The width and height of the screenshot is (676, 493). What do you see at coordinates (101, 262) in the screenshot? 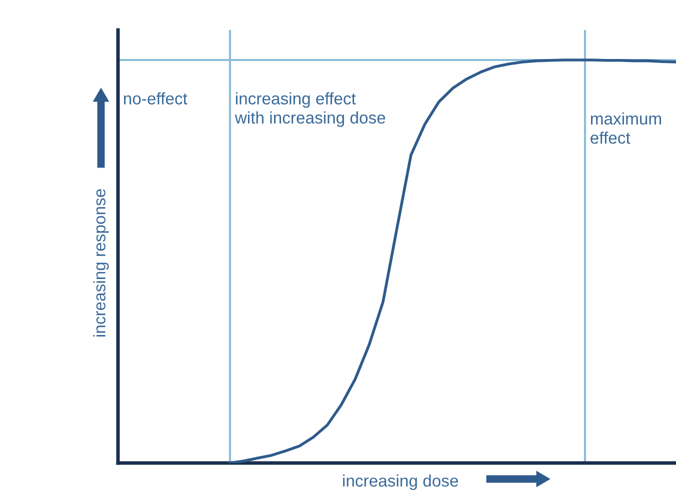
I see `y-axis-title: increasing response` at bounding box center [101, 262].